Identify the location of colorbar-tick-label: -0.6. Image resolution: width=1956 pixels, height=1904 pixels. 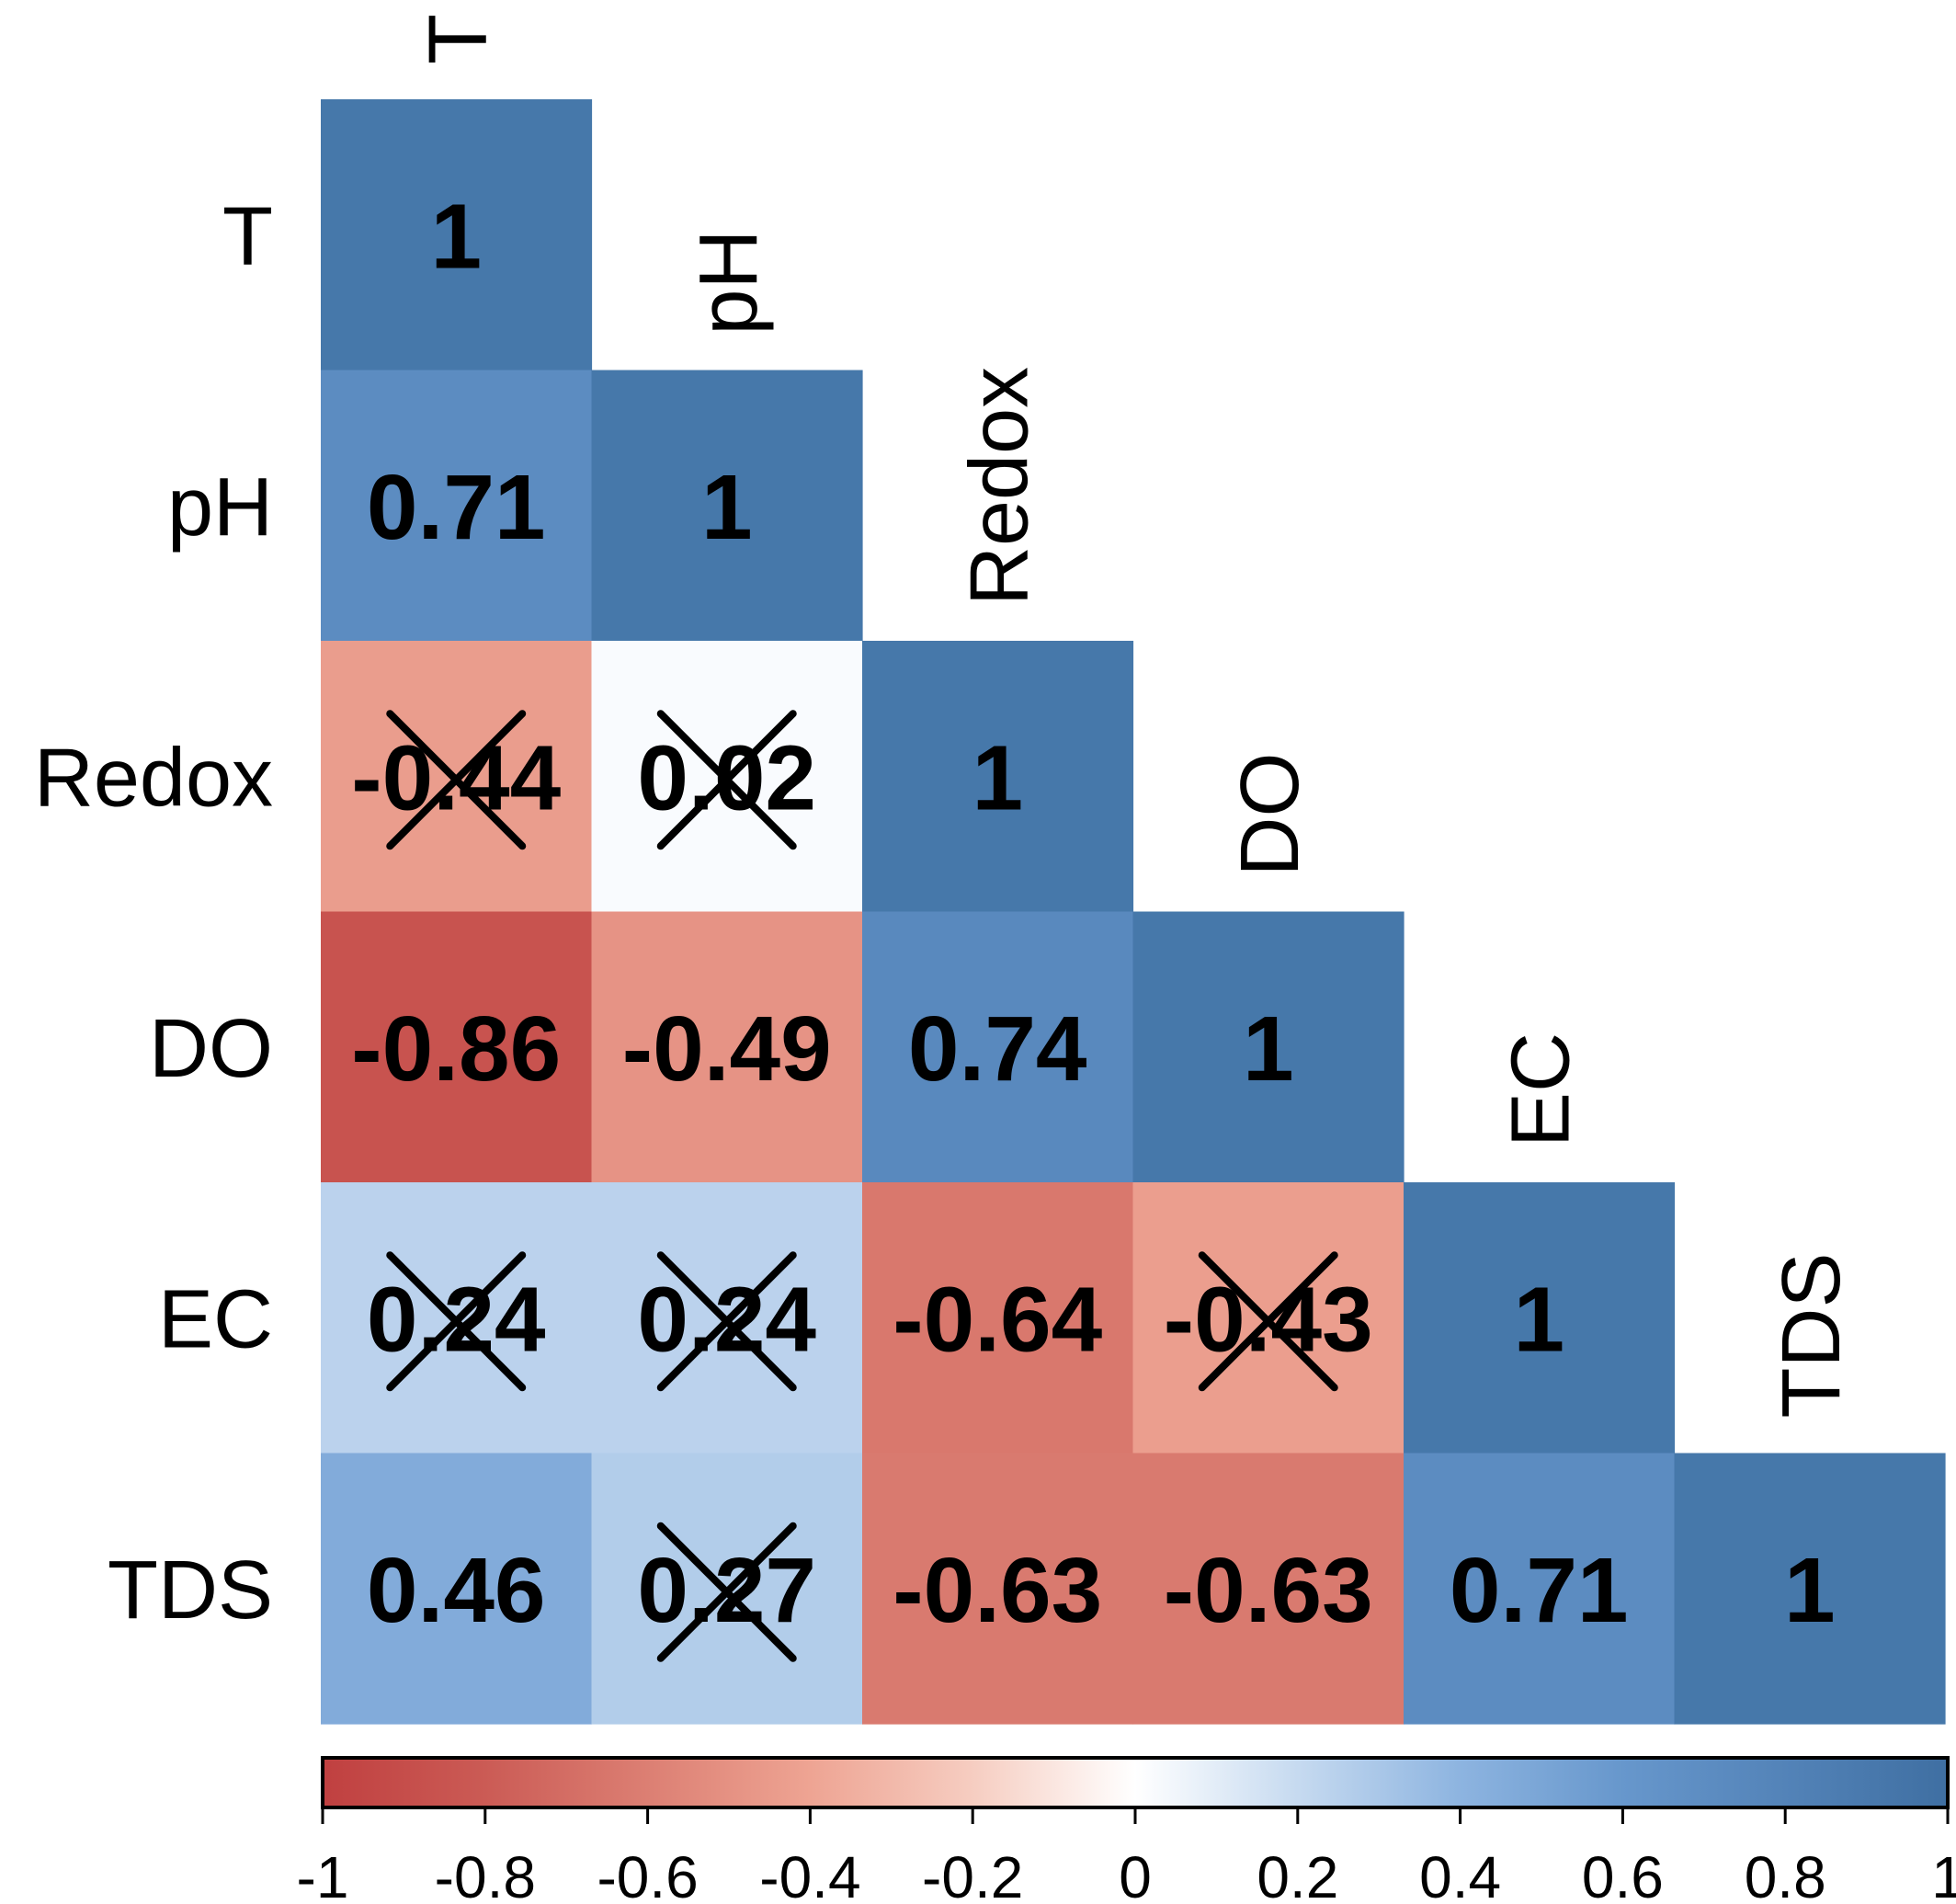
(647, 1874).